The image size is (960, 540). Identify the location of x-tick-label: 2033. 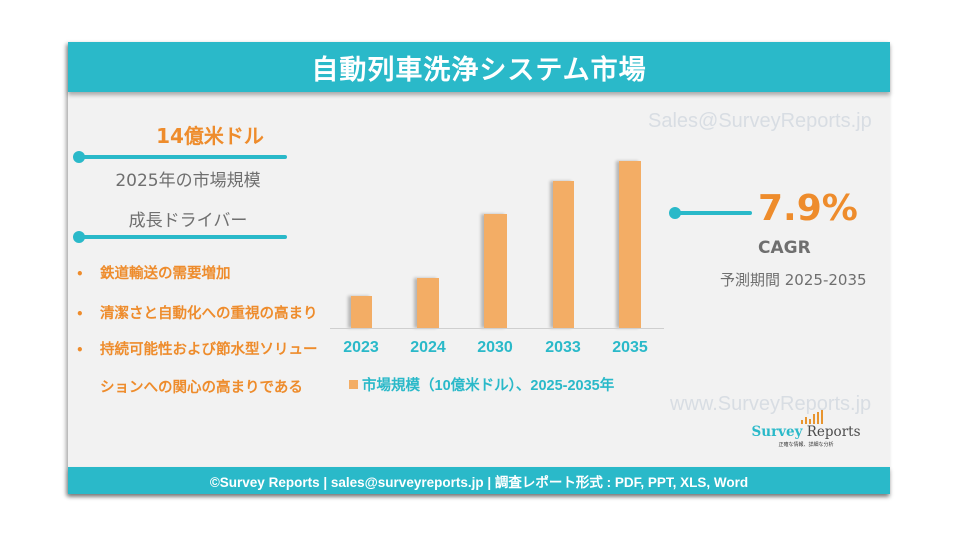
(563, 347).